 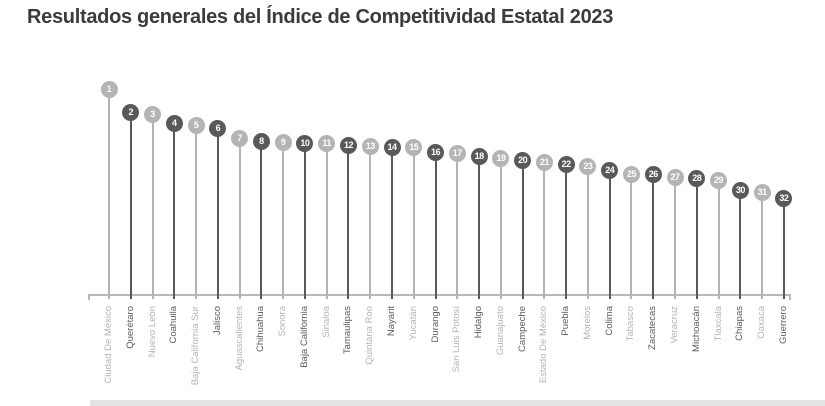 What do you see at coordinates (501, 158) in the screenshot?
I see `rank-marker: 19` at bounding box center [501, 158].